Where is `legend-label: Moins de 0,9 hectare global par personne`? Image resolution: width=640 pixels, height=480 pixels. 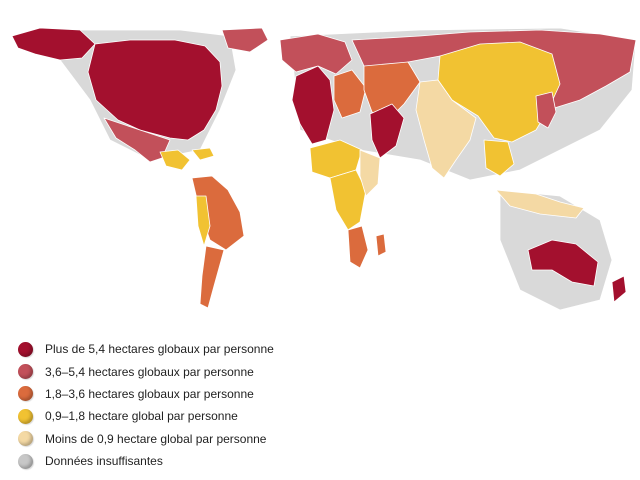 legend-label: Moins de 0,9 hectare global par personne is located at coordinates (156, 438).